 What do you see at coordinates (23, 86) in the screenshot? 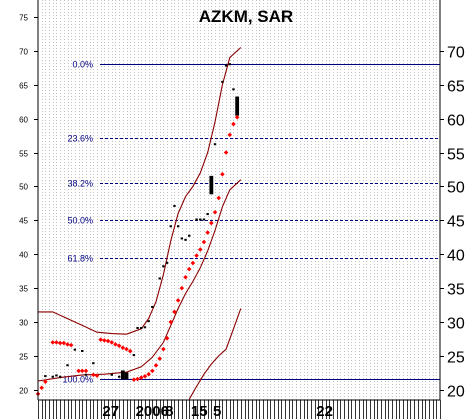
I see `left-tick-label: 65` at bounding box center [23, 86].